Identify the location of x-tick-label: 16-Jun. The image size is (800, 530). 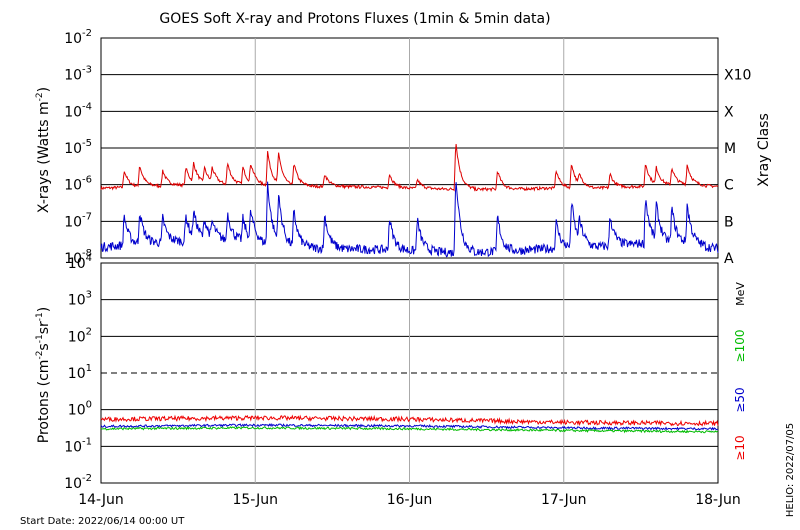
(410, 500).